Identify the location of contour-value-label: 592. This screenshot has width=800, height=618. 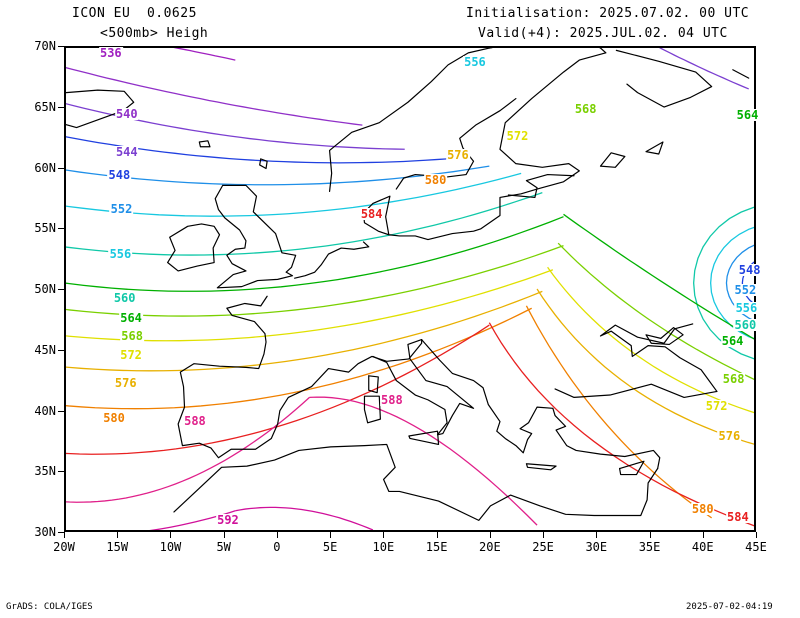
(228, 519).